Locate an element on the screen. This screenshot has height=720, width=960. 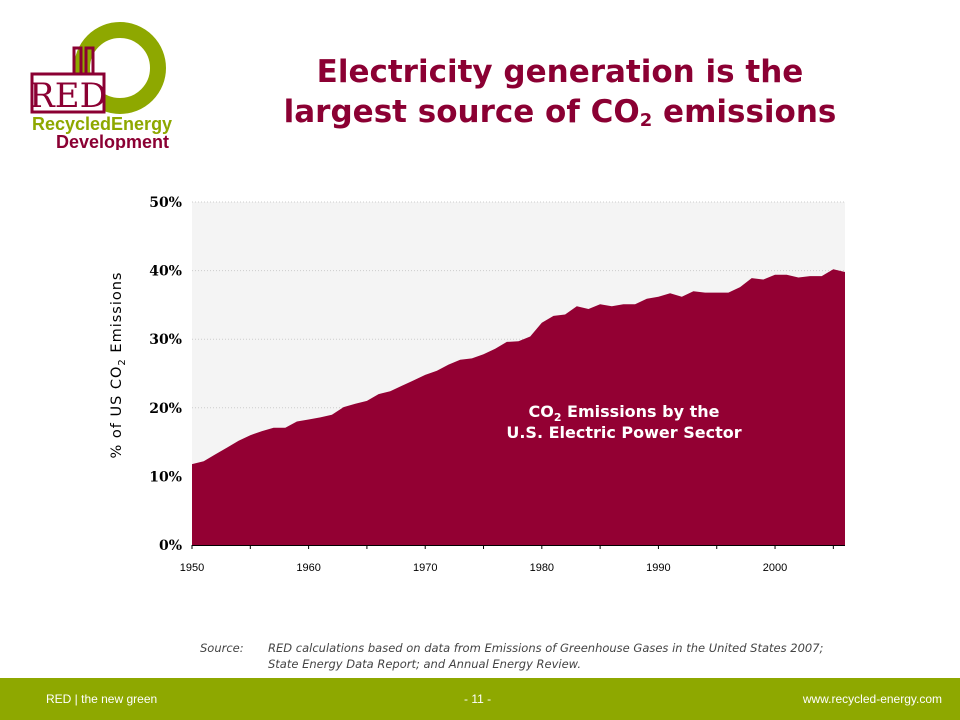
title-line1: Electricity generation is the is located at coordinates (560, 72).